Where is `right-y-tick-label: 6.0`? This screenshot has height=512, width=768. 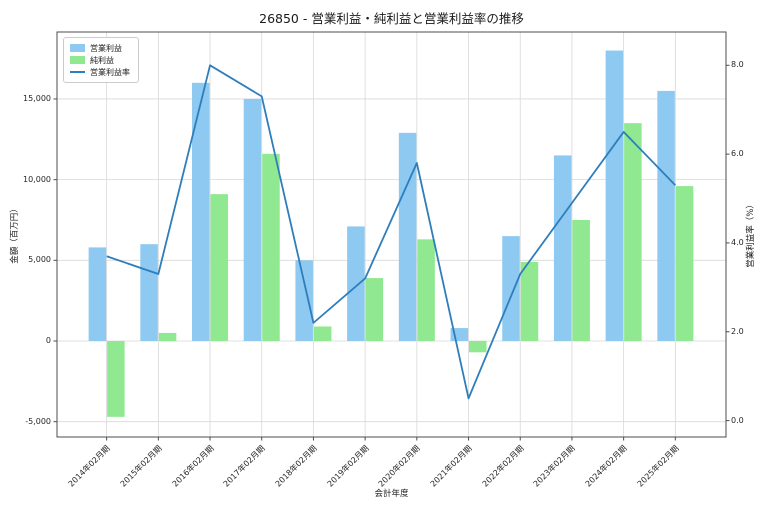 right-y-tick-label: 6.0 is located at coordinates (737, 154).